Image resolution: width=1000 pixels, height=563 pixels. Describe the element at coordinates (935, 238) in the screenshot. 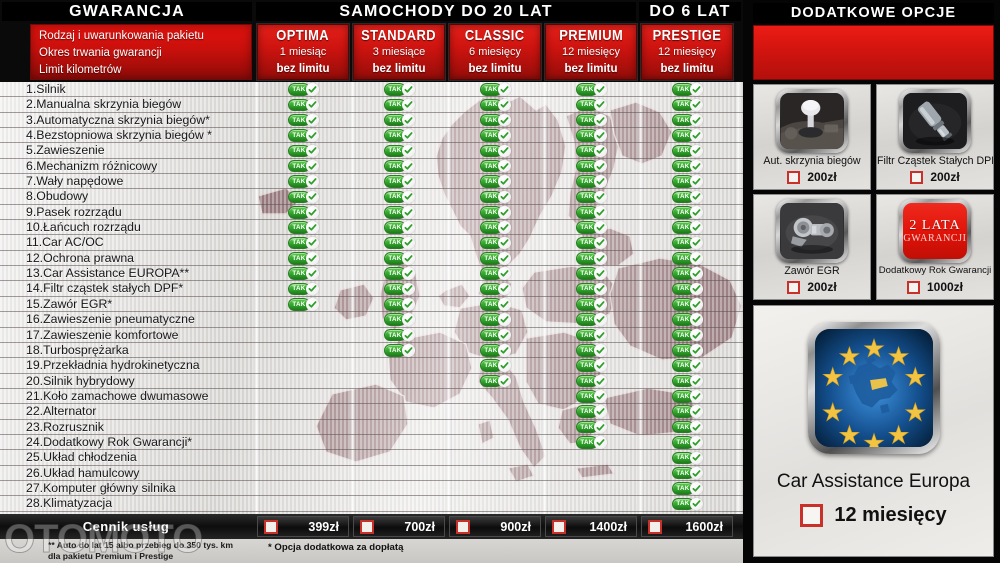

I see `warranty-badge-line2: GWARANCJI` at that location.